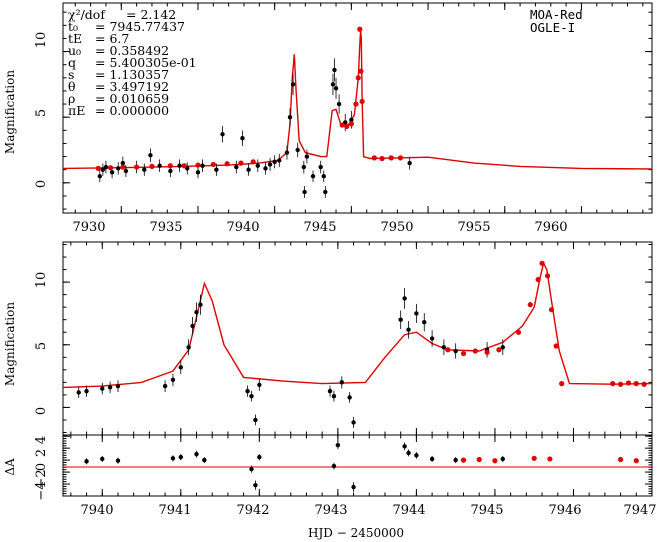 This screenshot has height=542, width=668. What do you see at coordinates (74, 50) in the screenshot?
I see `param-name: u₀` at bounding box center [74, 50].